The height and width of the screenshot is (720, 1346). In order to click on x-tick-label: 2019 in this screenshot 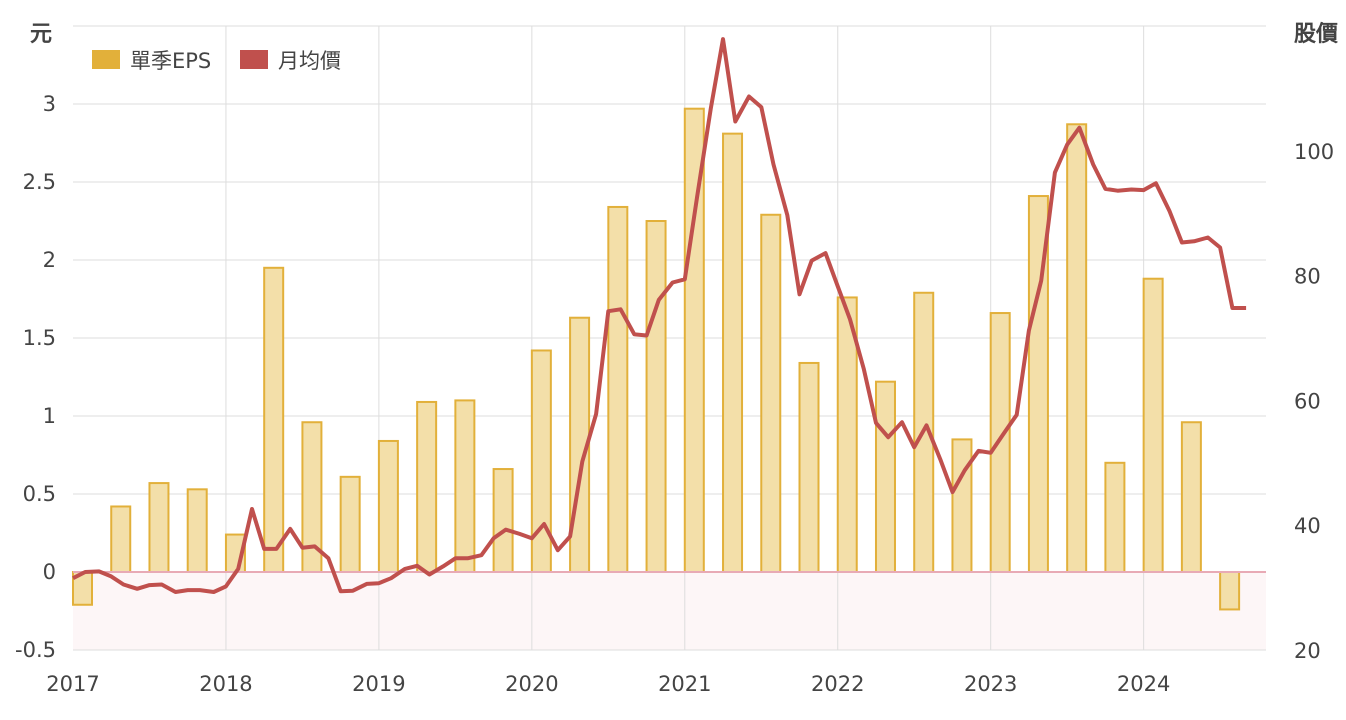, I will do `click(378, 684)`.